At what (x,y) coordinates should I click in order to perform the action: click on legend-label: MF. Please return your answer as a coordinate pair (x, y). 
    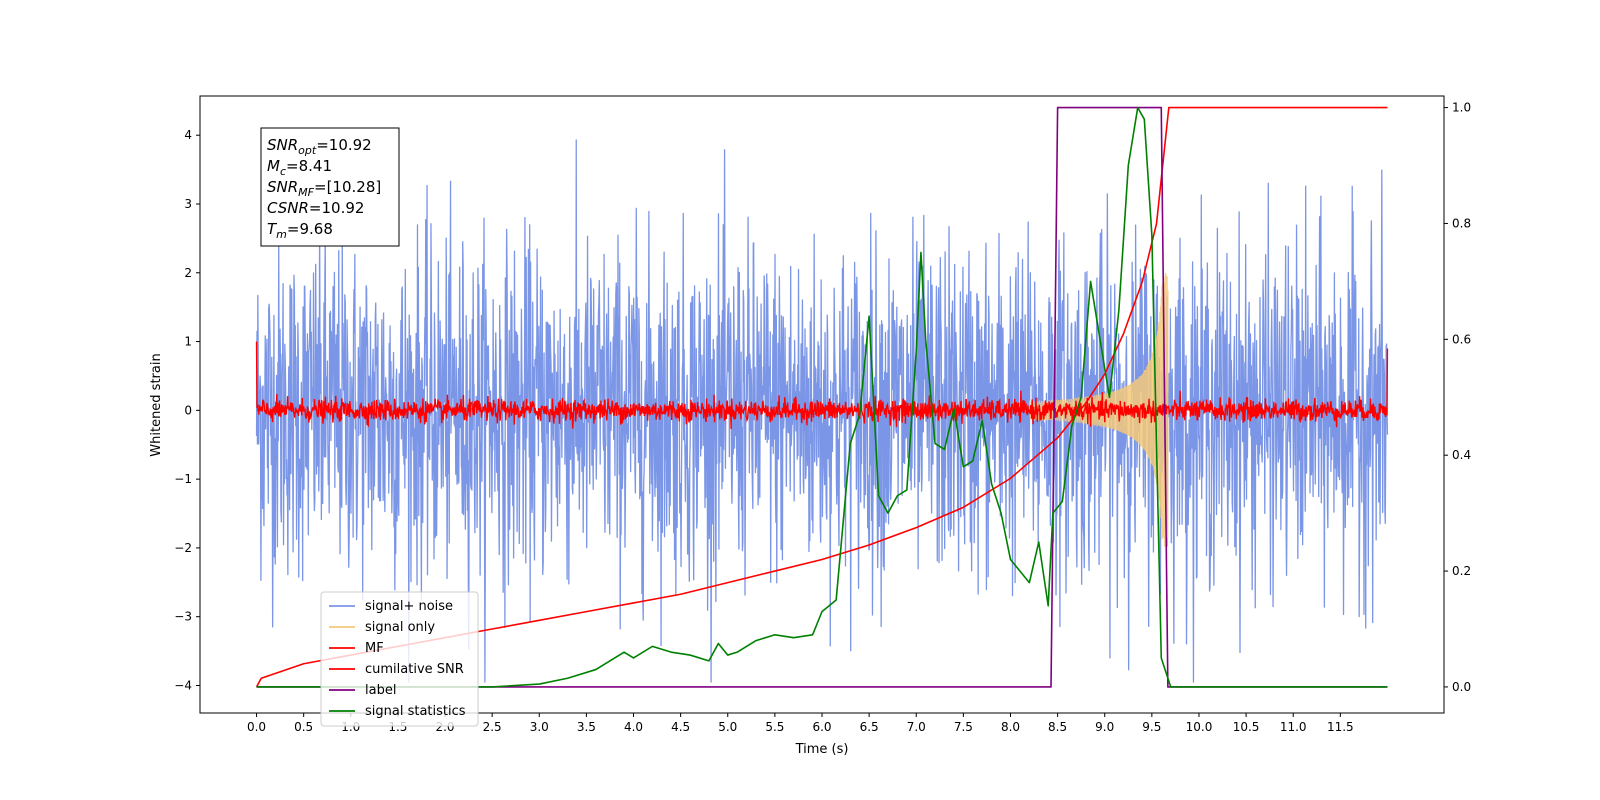
    Looking at the image, I should click on (374, 648).